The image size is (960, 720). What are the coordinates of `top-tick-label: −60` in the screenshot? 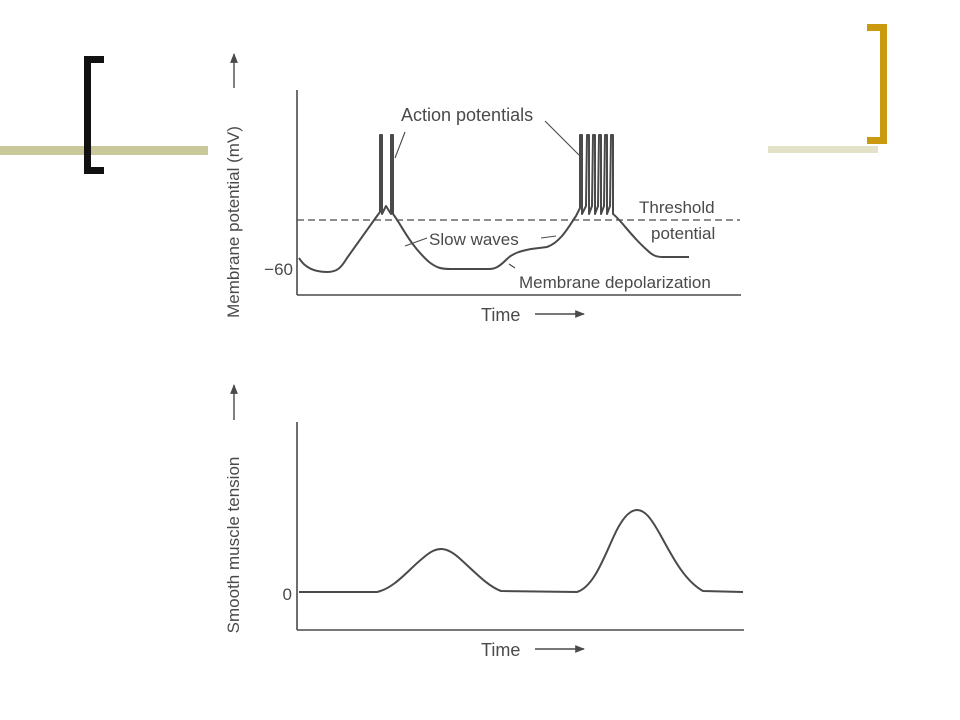 It's located at (278, 269).